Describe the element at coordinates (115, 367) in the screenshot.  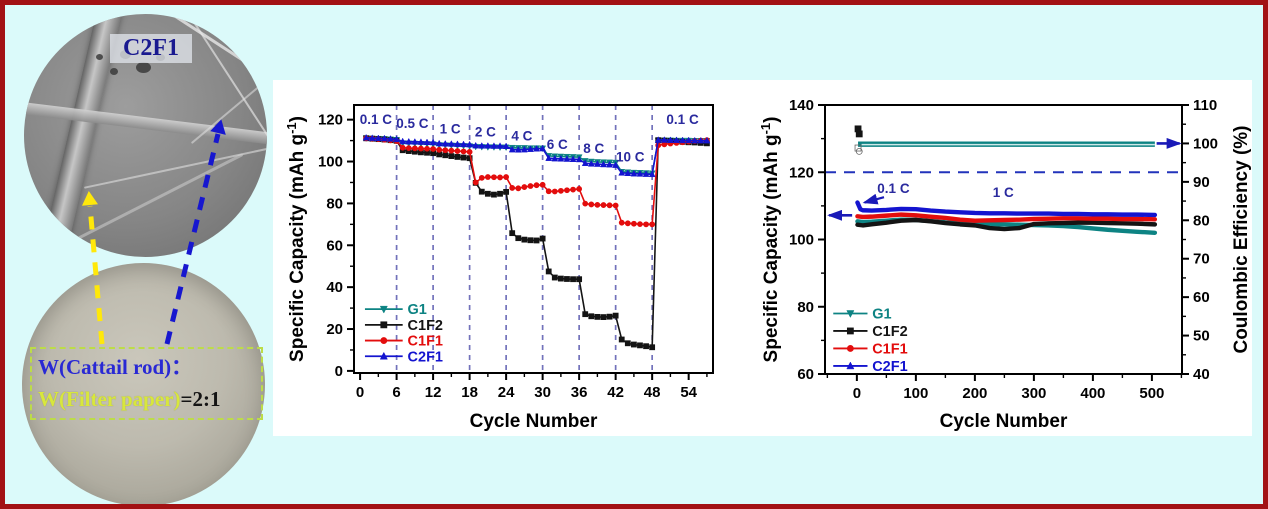
I see `ratio-line1: W(Cattail rod)：` at that location.